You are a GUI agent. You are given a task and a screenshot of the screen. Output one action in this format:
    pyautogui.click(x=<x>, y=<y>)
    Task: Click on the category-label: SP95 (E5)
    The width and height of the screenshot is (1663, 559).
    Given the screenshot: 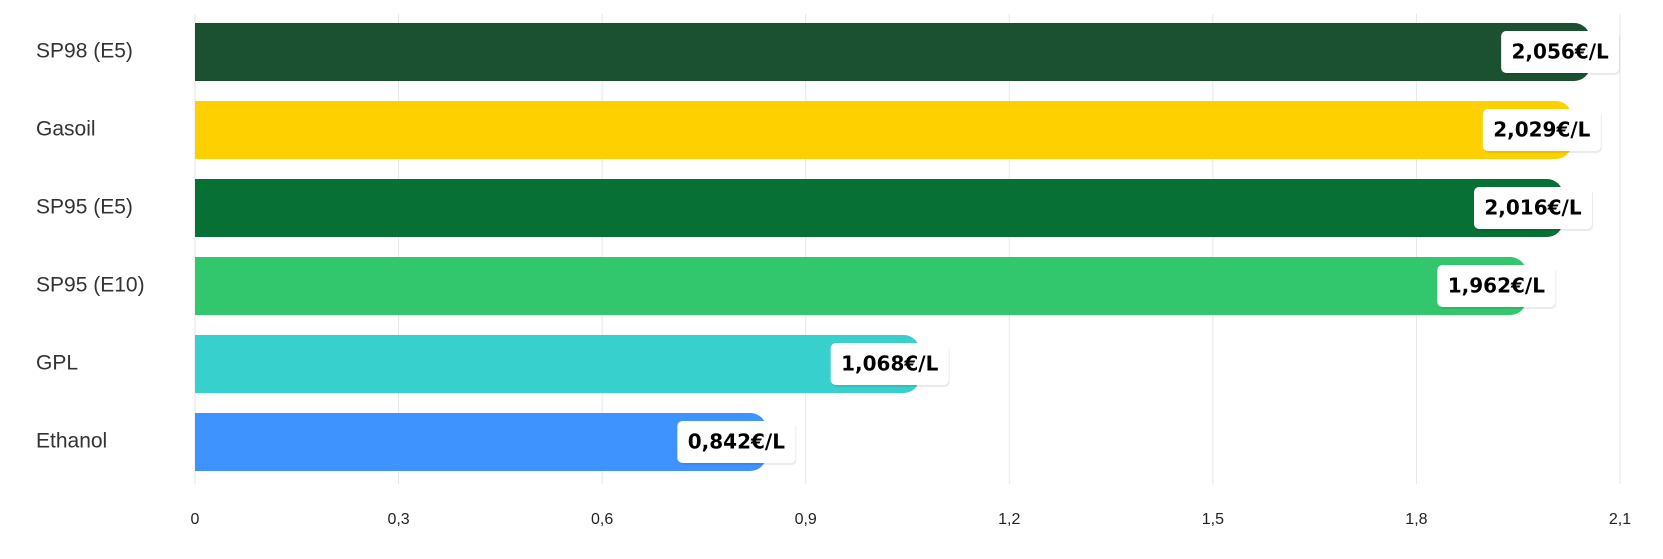 What is the action you would take?
    pyautogui.click(x=84, y=207)
    